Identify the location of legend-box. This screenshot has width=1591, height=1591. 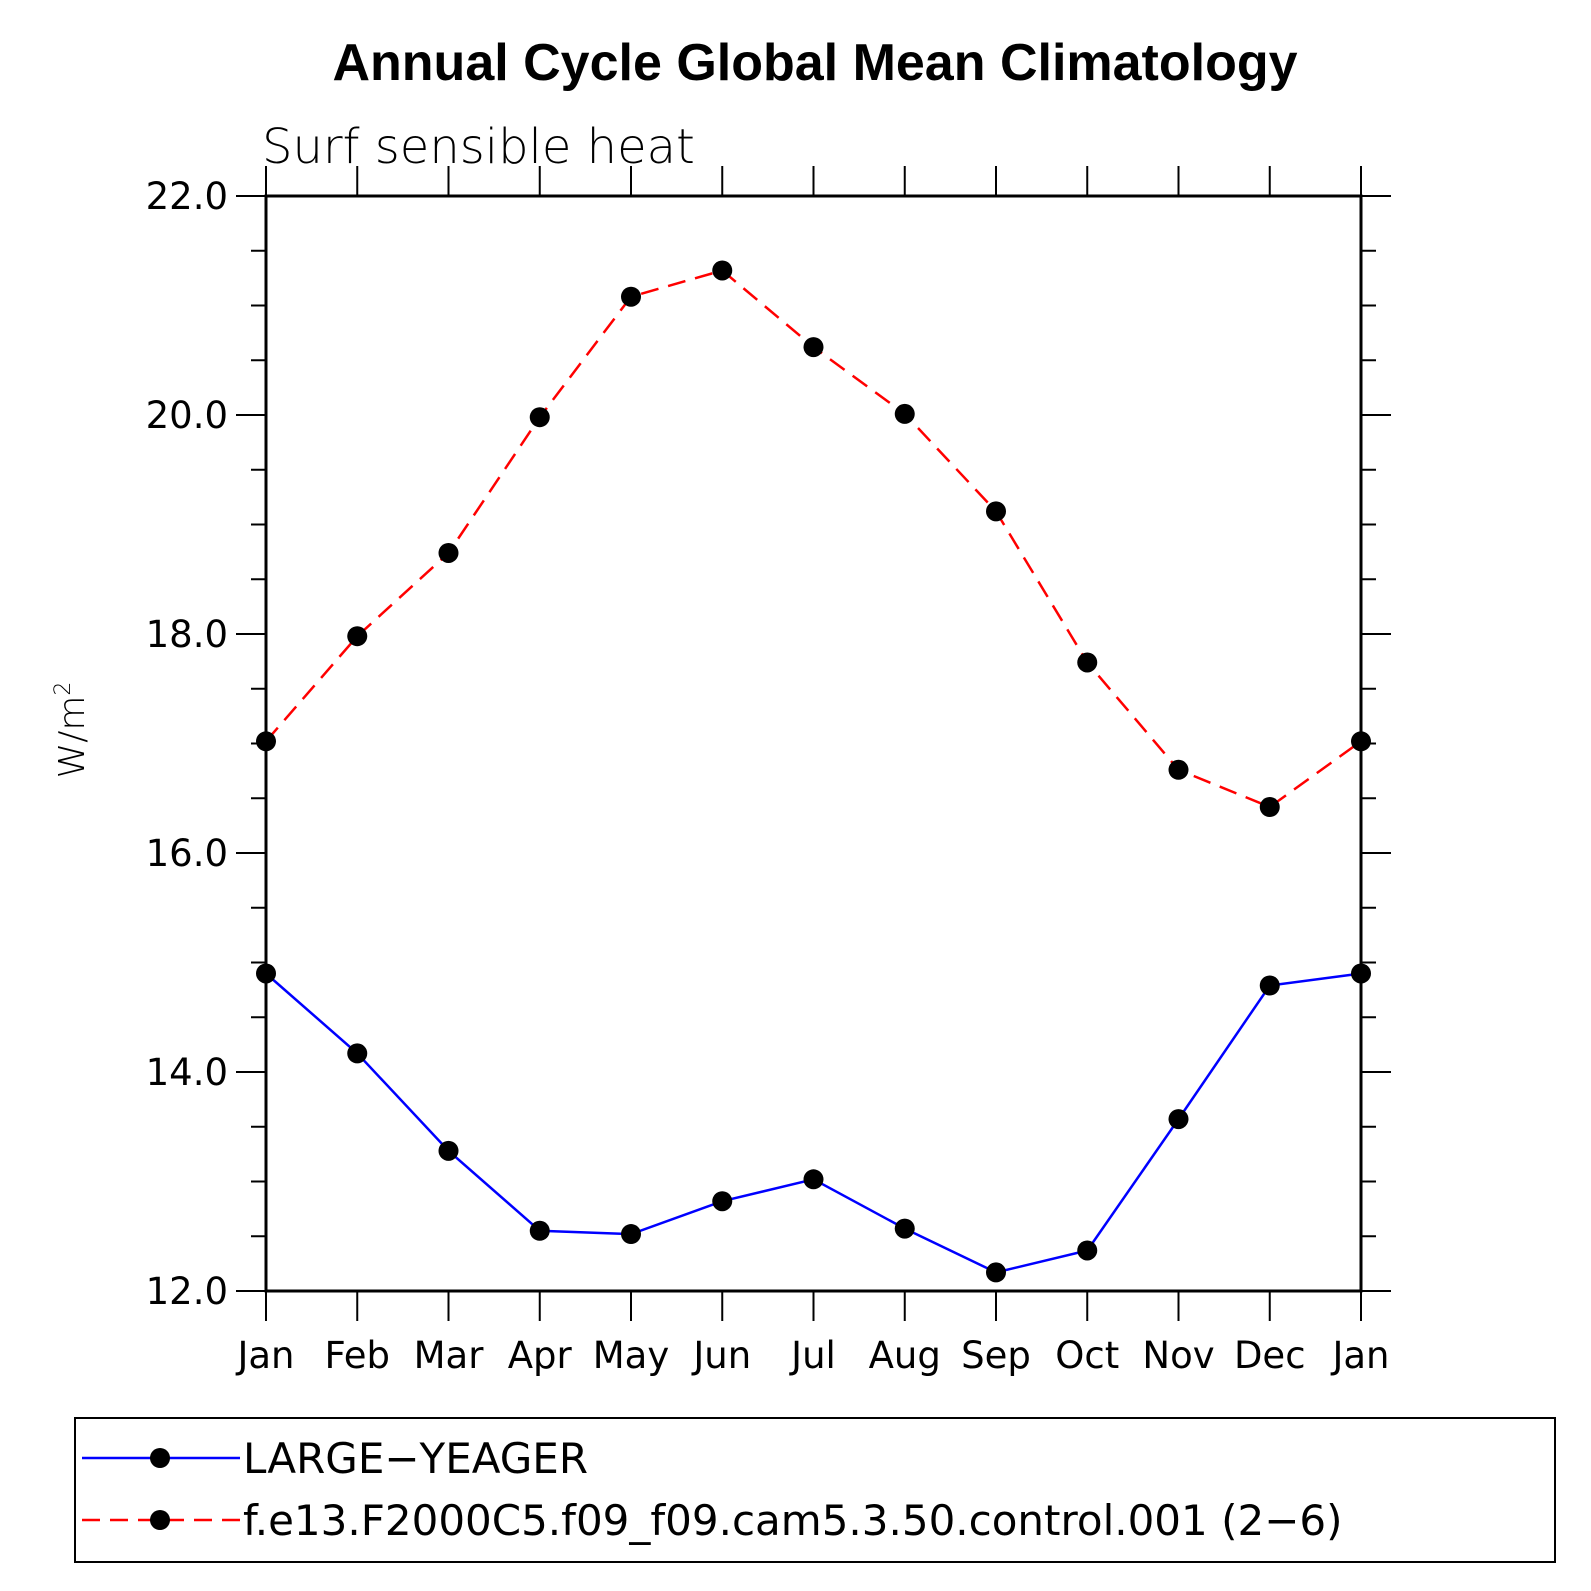
(815, 1490).